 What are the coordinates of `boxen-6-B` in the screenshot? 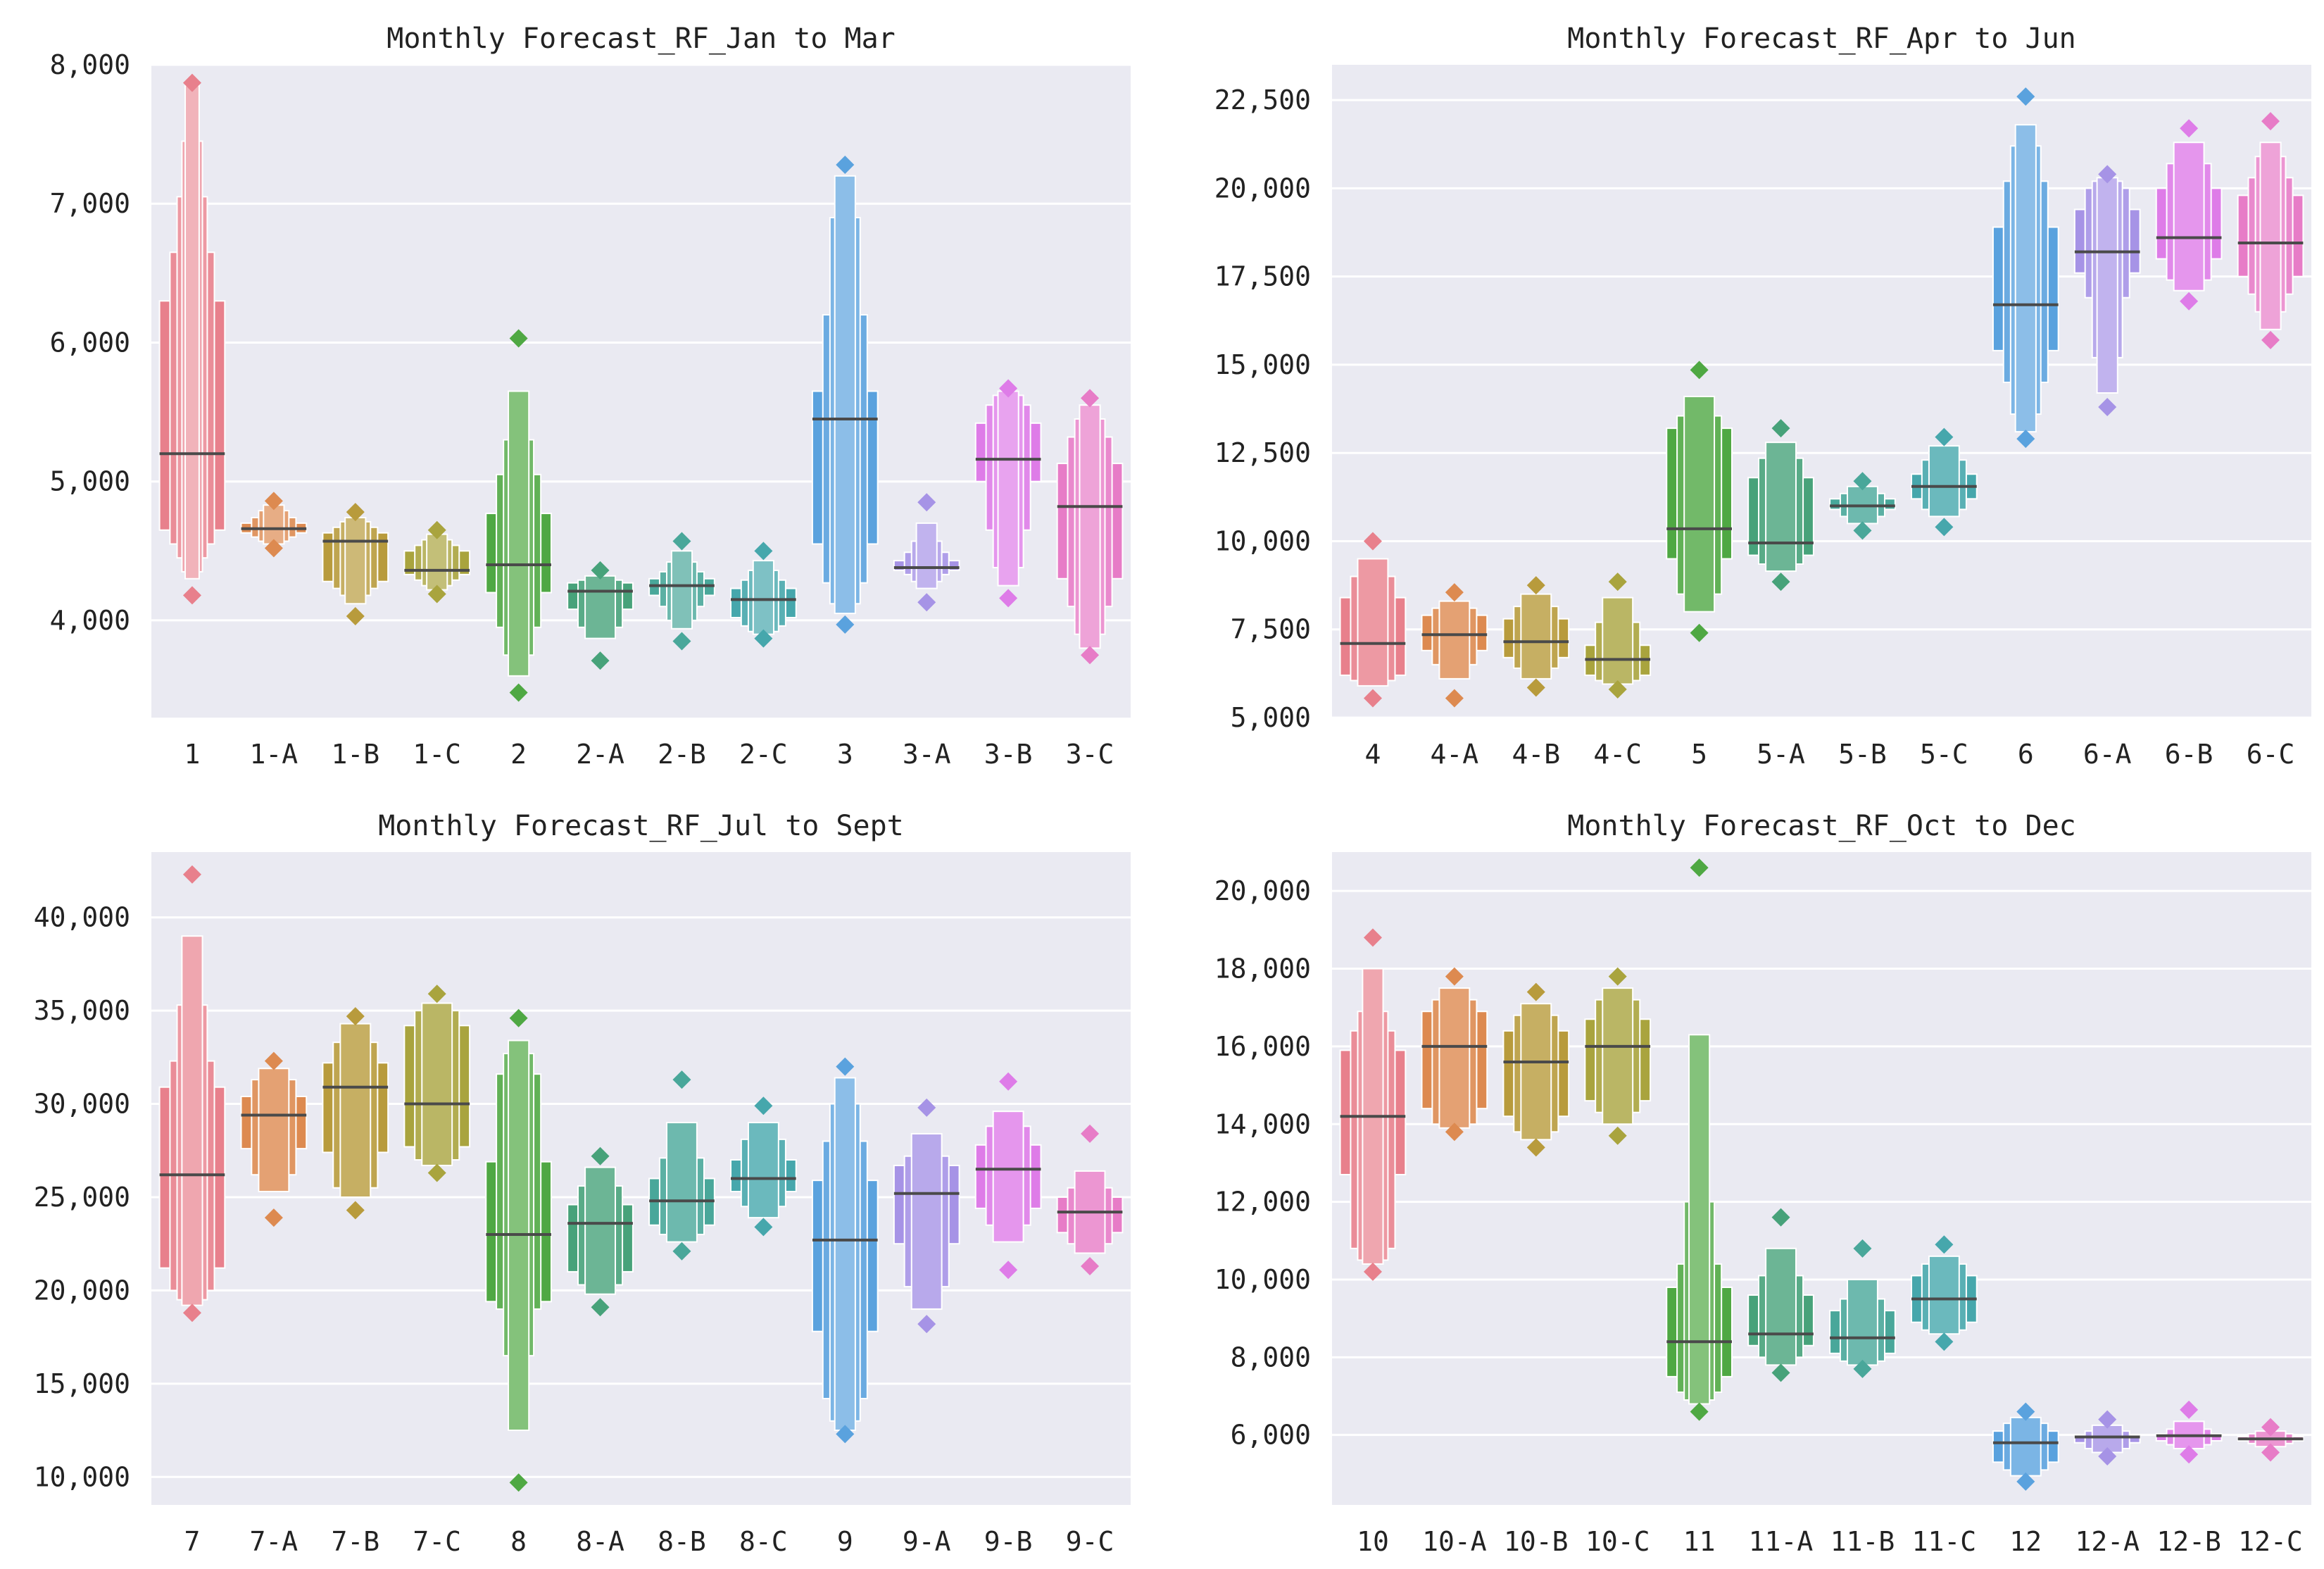 It's located at (2189, 215).